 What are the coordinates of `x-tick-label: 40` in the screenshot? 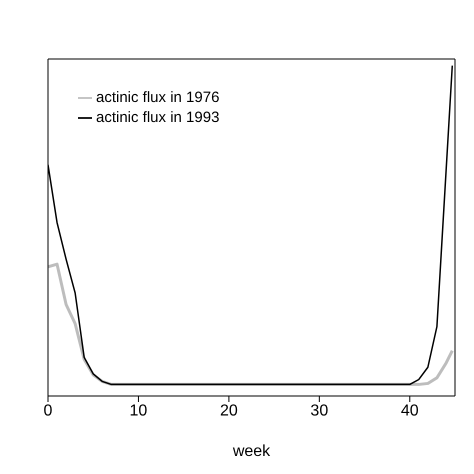 It's located at (409, 411).